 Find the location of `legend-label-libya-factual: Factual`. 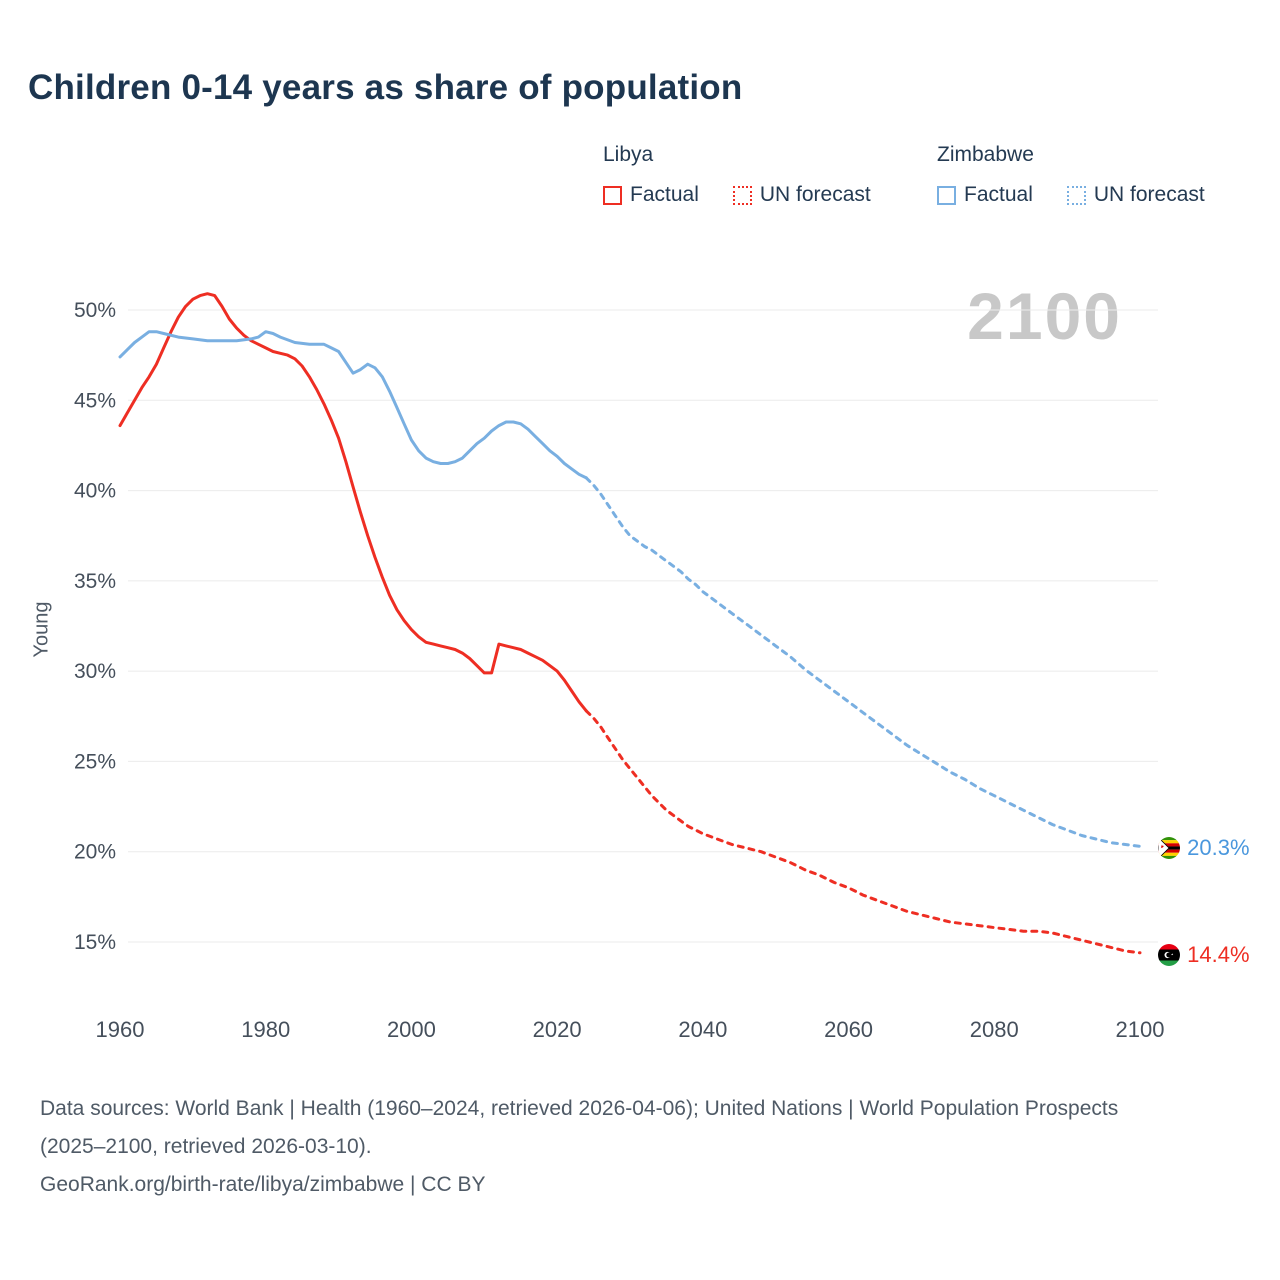

legend-label-libya-factual: Factual is located at coordinates (664, 194).